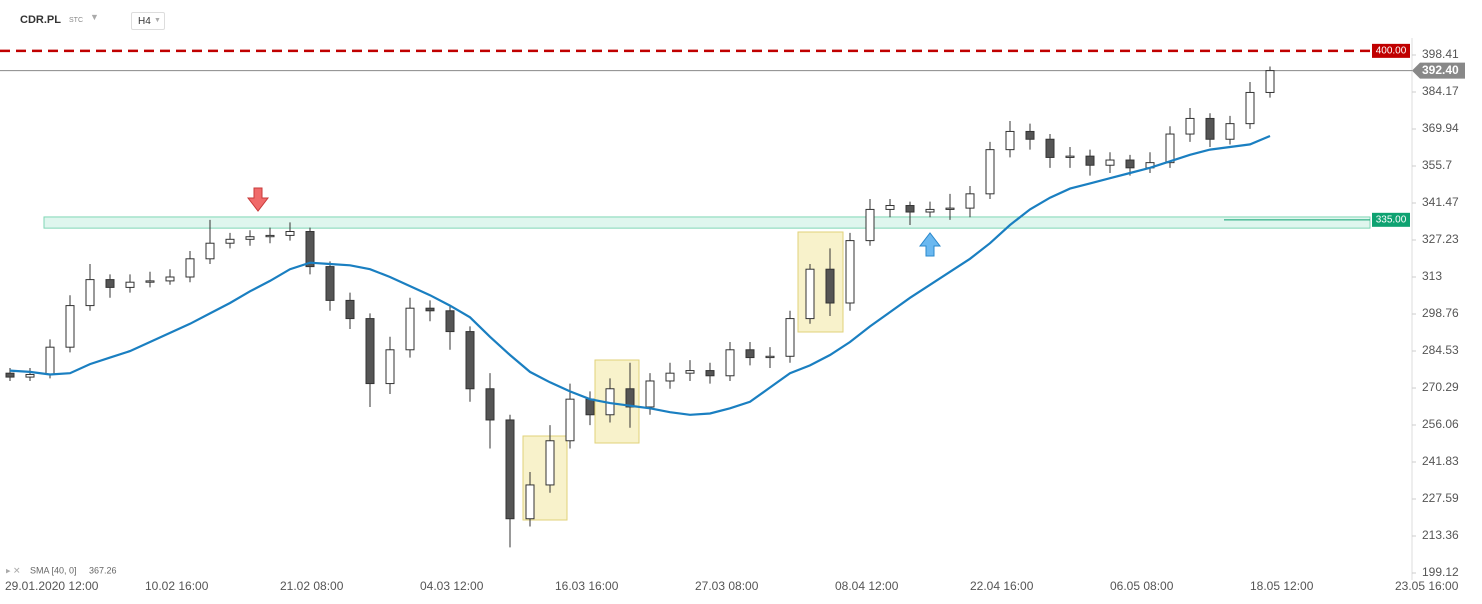 The height and width of the screenshot is (604, 1482). Describe the element at coordinates (1432, 276) in the screenshot. I see `y-tick-label: 313` at that location.